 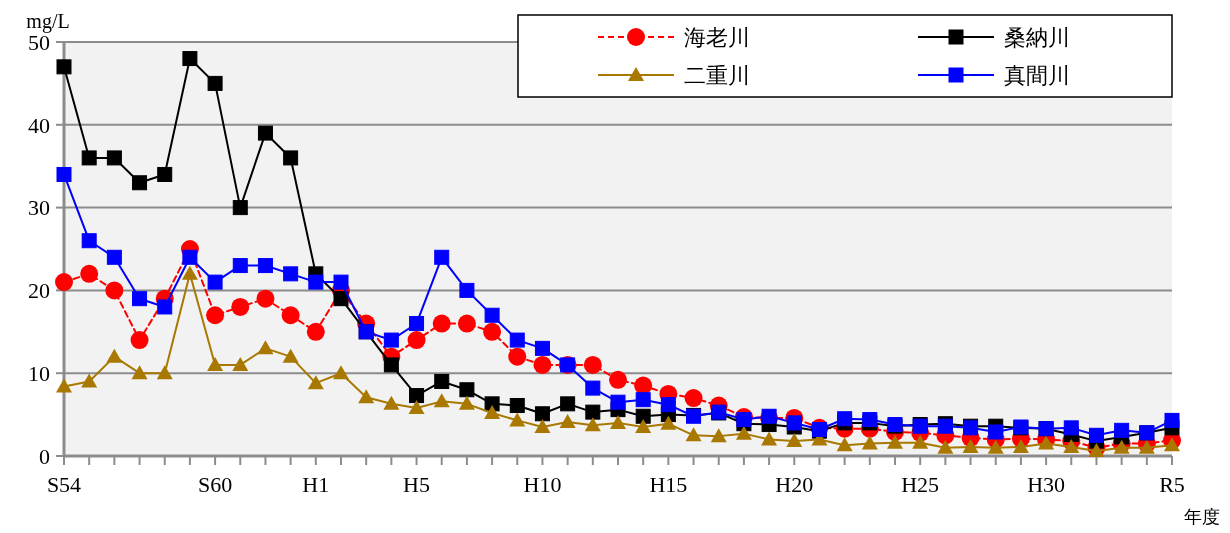 I want to click on x-axis-title: 年度, so click(x=1202, y=517).